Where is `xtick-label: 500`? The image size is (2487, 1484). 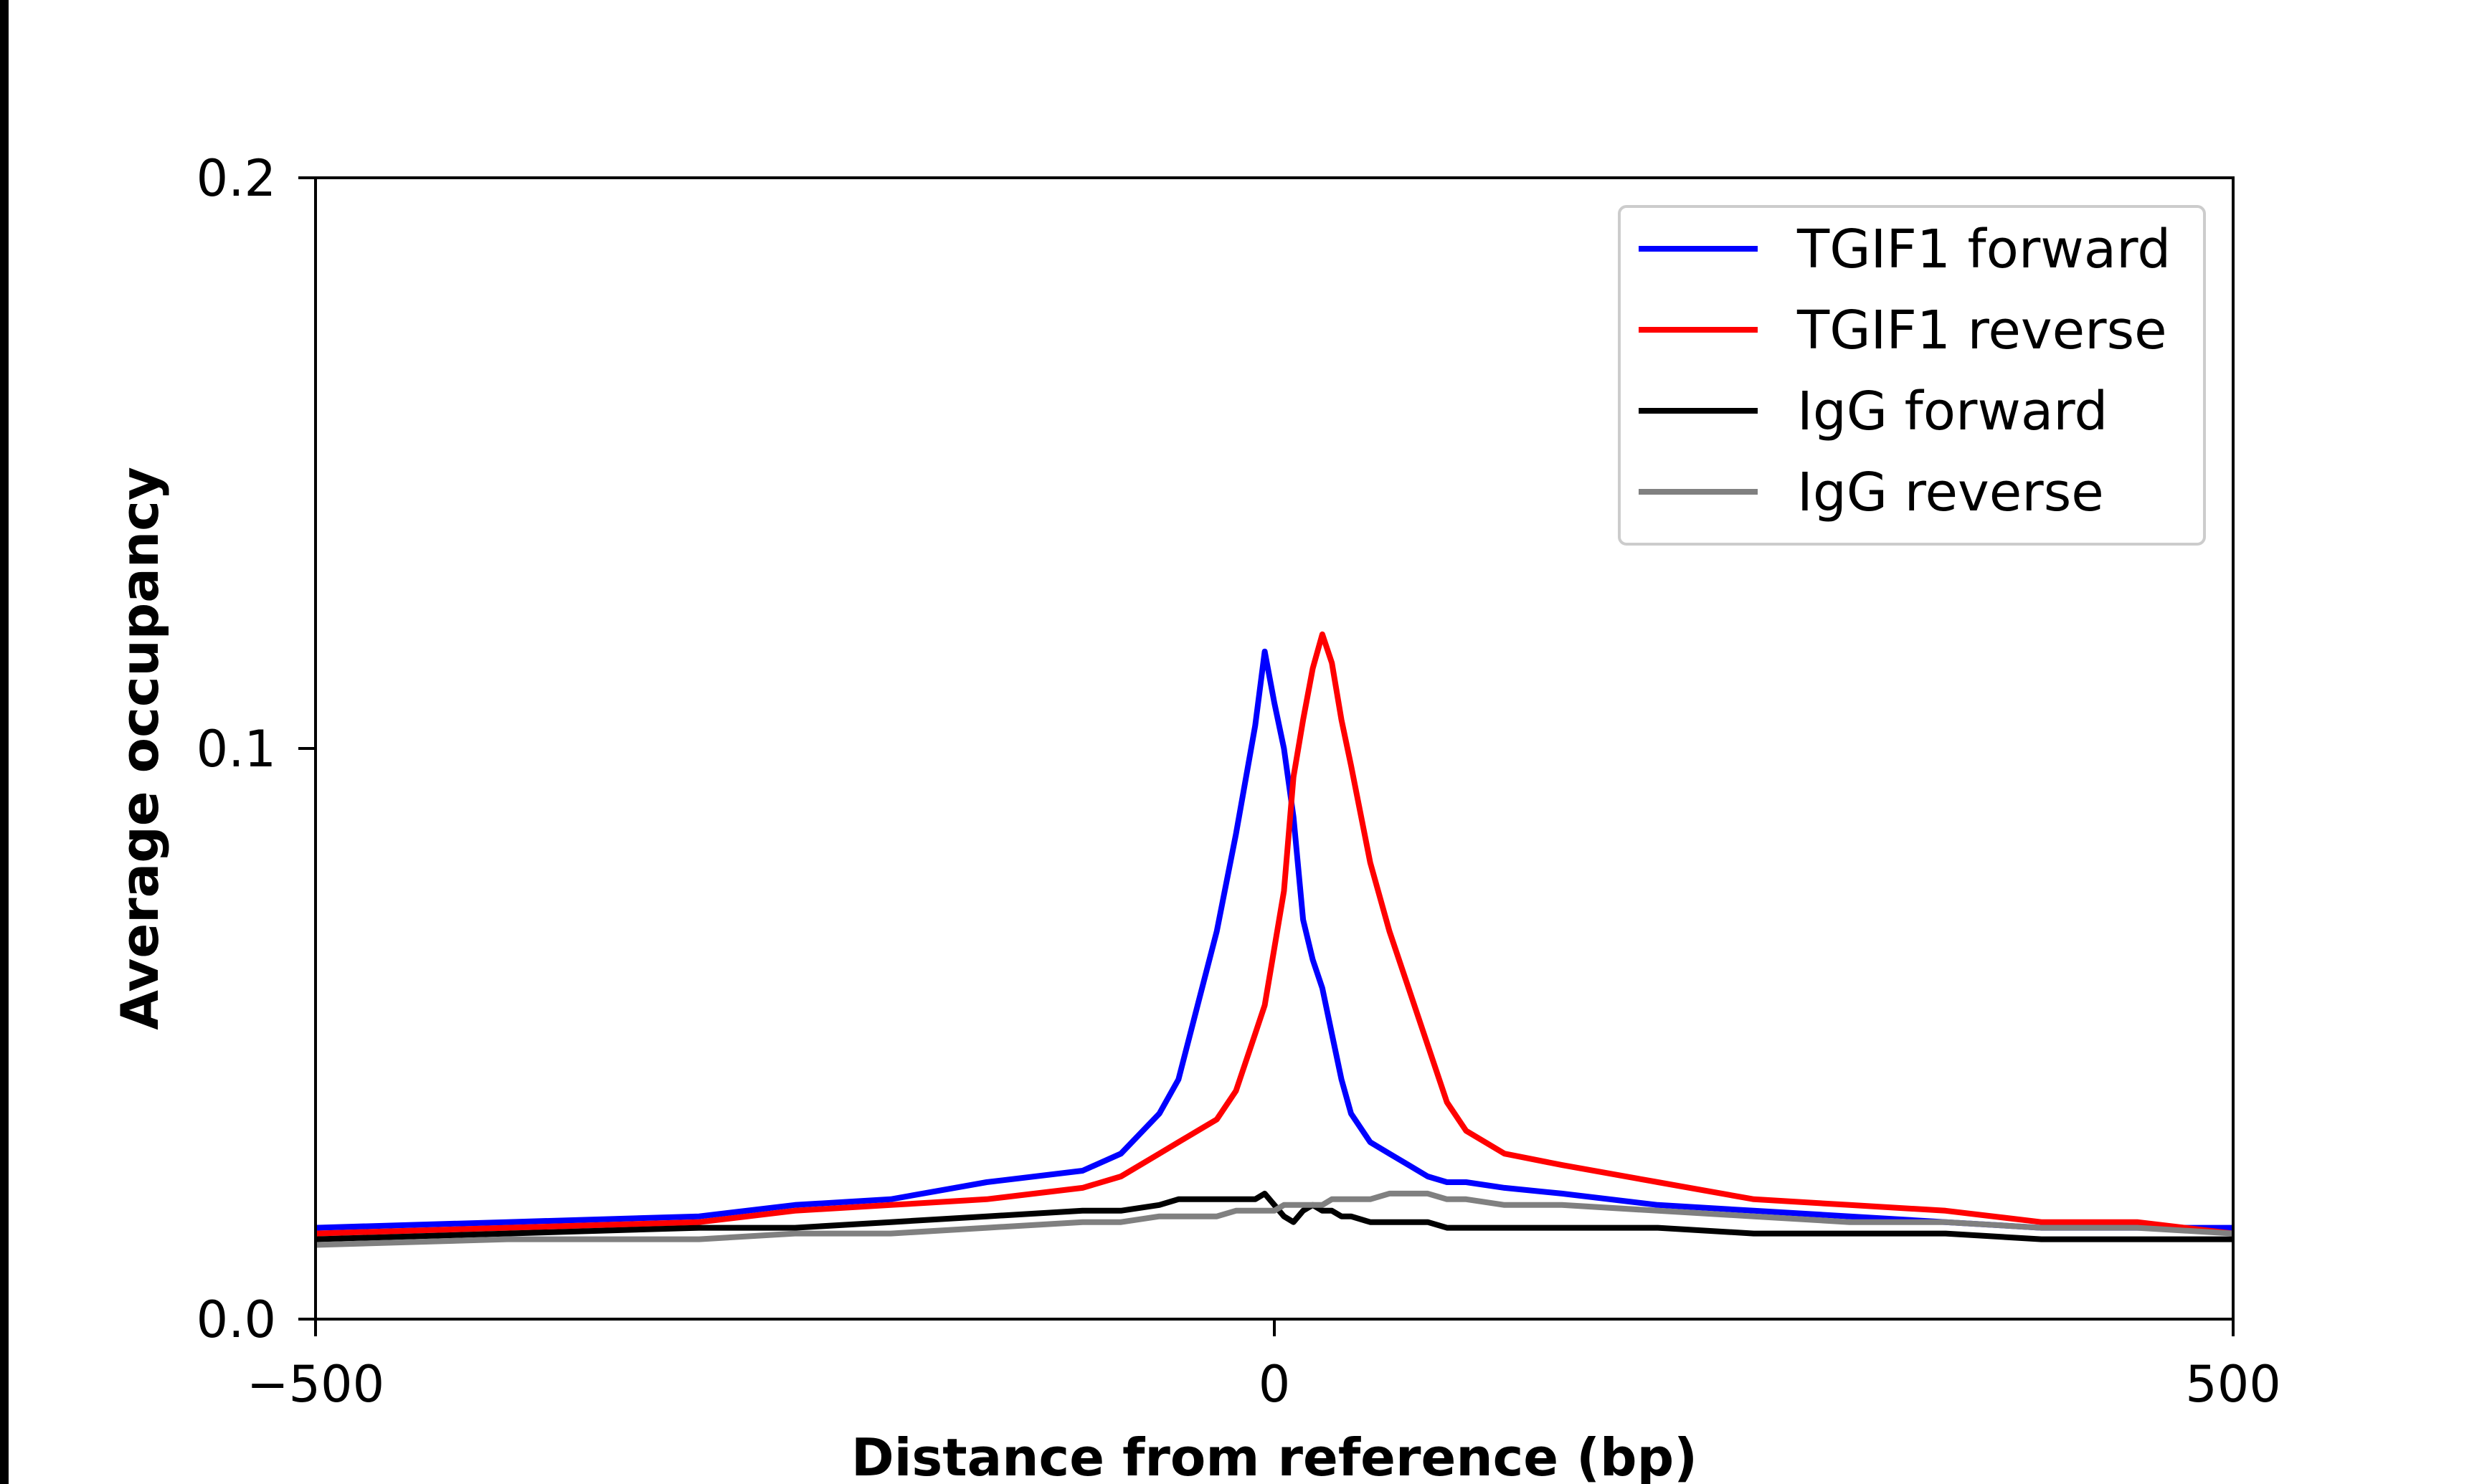
xtick-label: 500 is located at coordinates (2233, 1384).